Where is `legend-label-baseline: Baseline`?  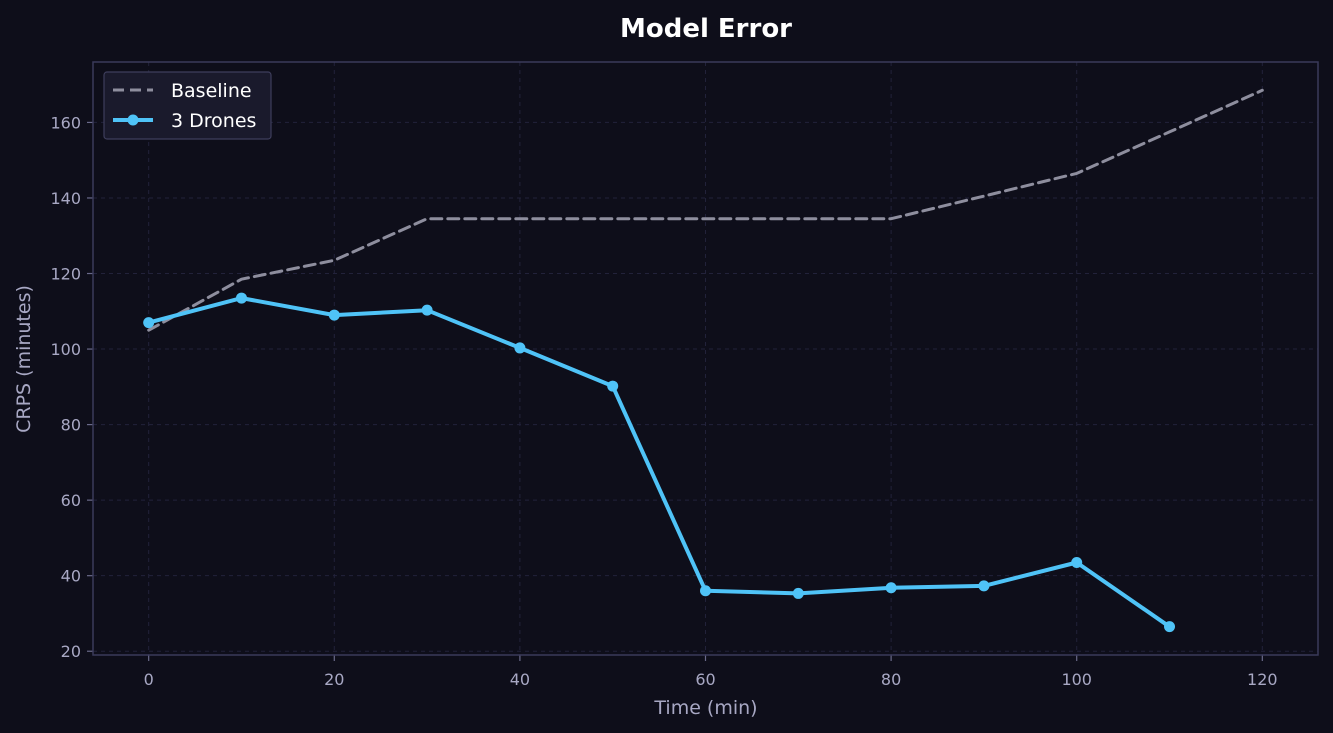 legend-label-baseline: Baseline is located at coordinates (211, 91).